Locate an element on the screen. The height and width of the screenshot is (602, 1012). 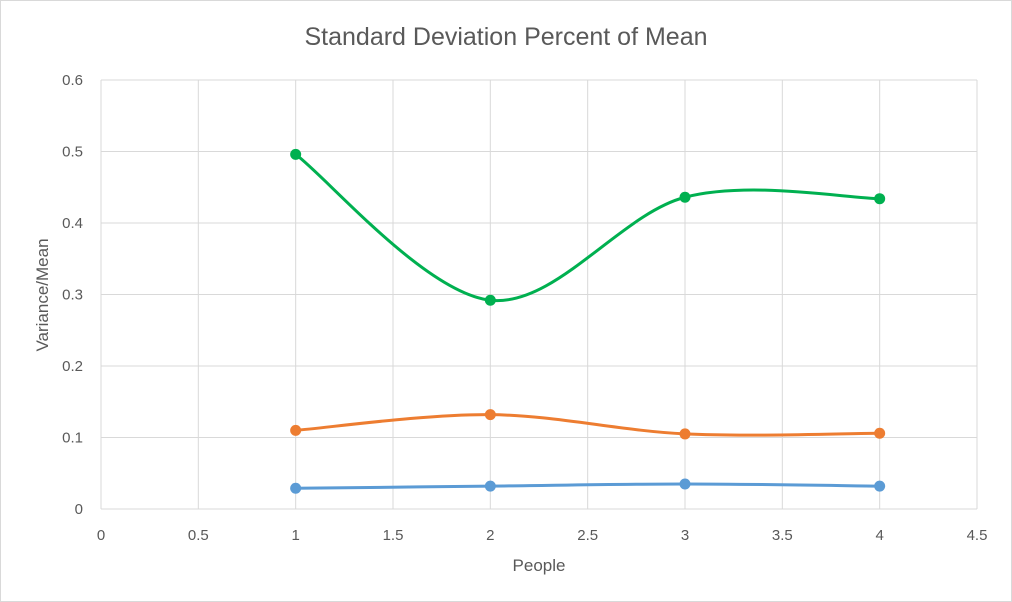
y-tick-label: 0.2 is located at coordinates (72, 366).